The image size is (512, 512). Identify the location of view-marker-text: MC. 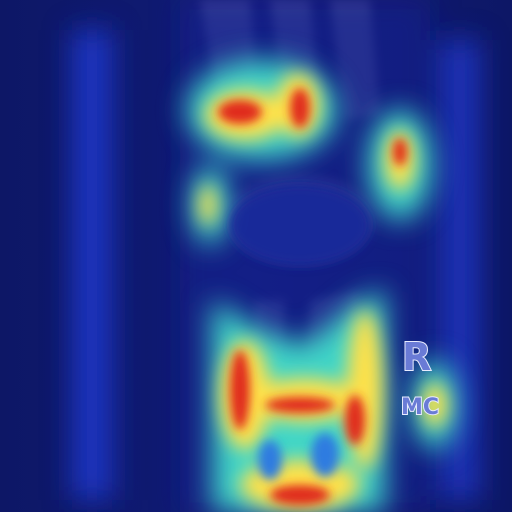
(420, 407).